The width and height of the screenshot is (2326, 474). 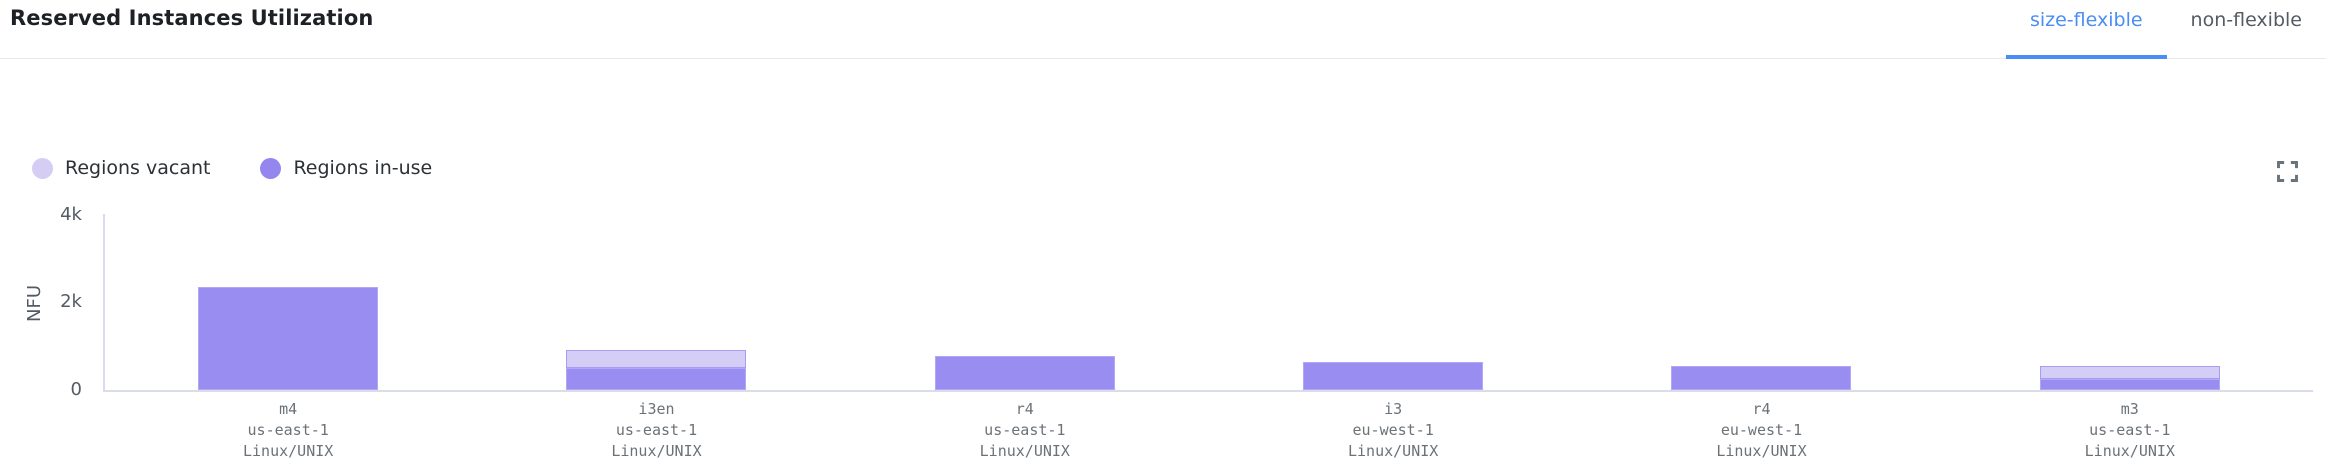 I want to click on fullscreen-expand-icon, so click(x=2288, y=171).